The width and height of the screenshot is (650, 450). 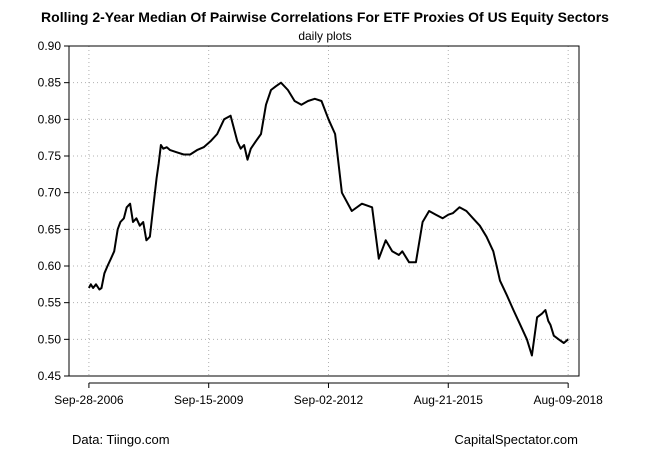 What do you see at coordinates (449, 400) in the screenshot?
I see `x-tick-label: Aug-21-2015` at bounding box center [449, 400].